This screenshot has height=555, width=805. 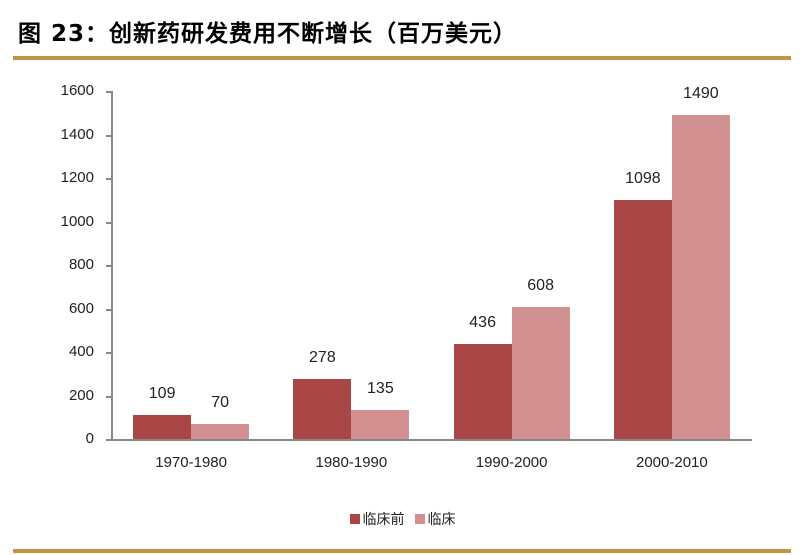 I want to click on y-axis, so click(x=112, y=265).